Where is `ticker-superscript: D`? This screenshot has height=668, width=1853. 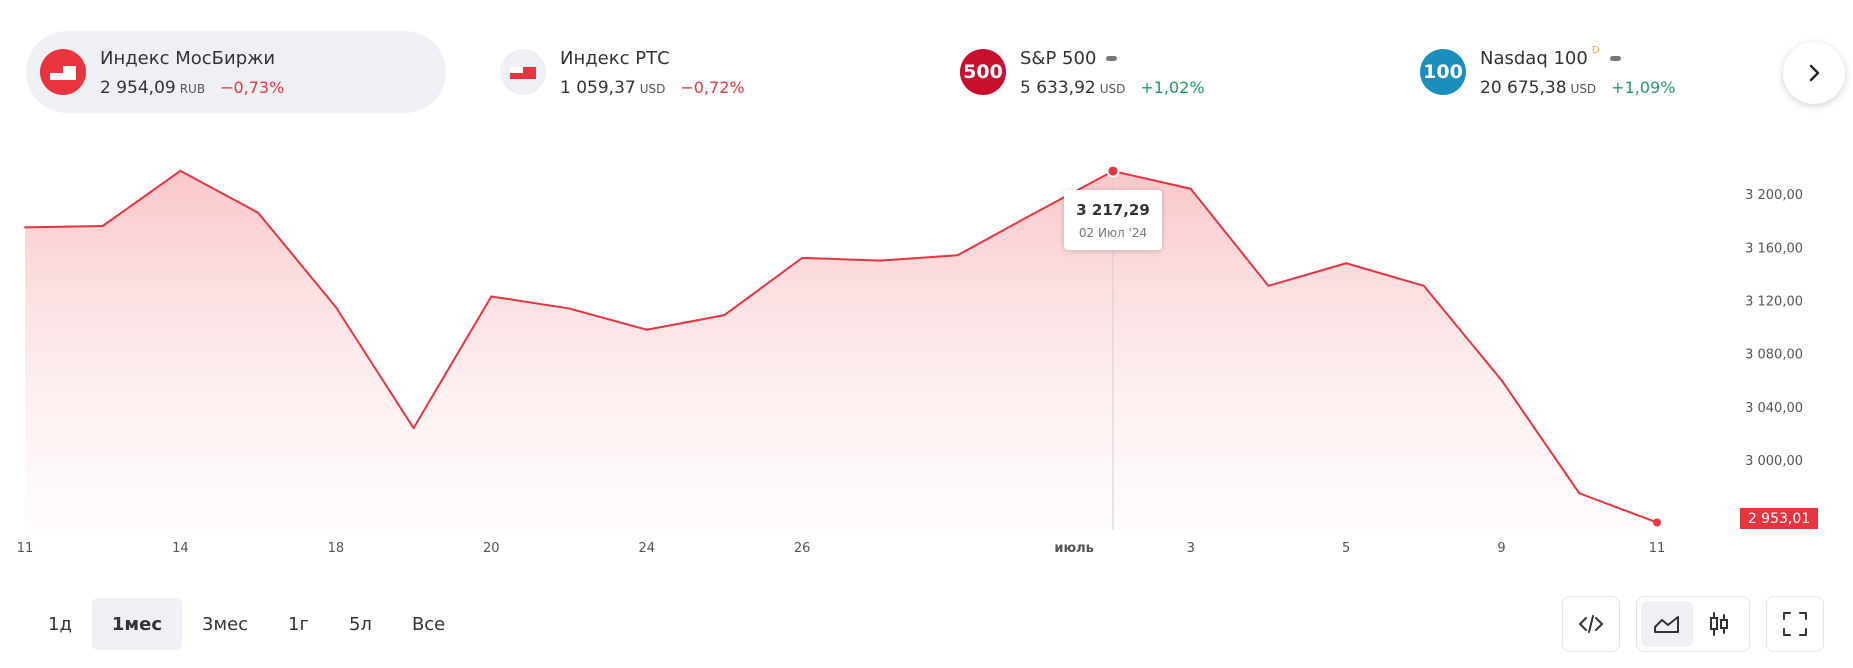
ticker-superscript: D is located at coordinates (1595, 50).